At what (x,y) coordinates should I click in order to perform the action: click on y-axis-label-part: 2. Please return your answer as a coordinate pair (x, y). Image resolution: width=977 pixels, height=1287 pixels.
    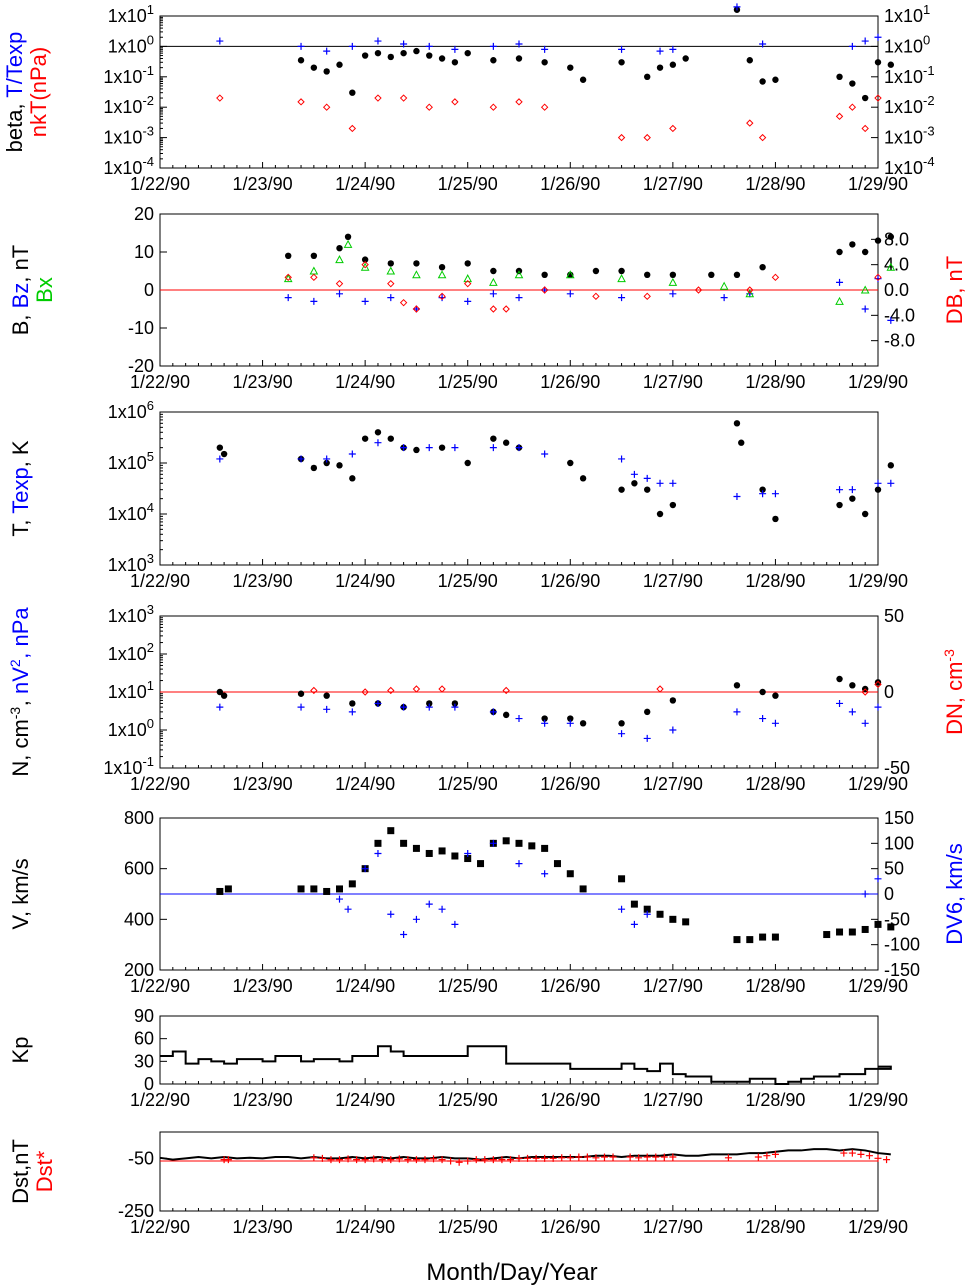
    Looking at the image, I should click on (15, 663).